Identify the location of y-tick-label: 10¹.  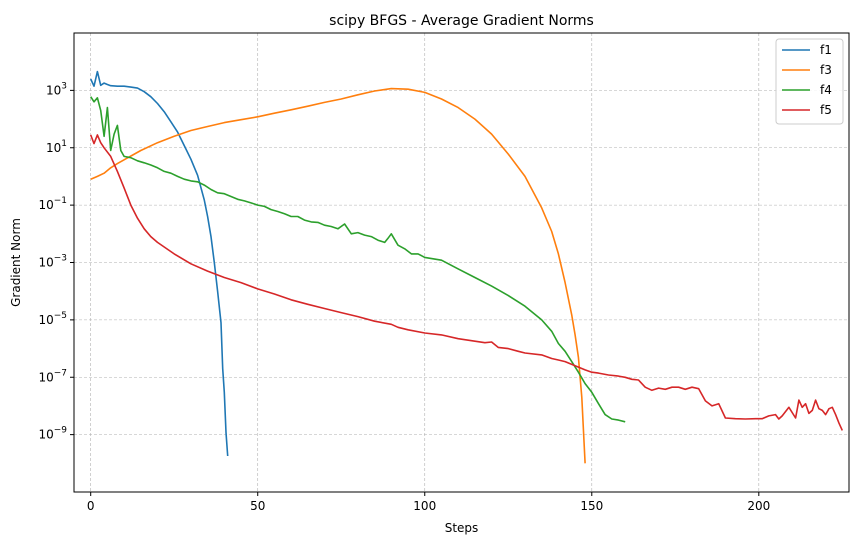
(56, 147).